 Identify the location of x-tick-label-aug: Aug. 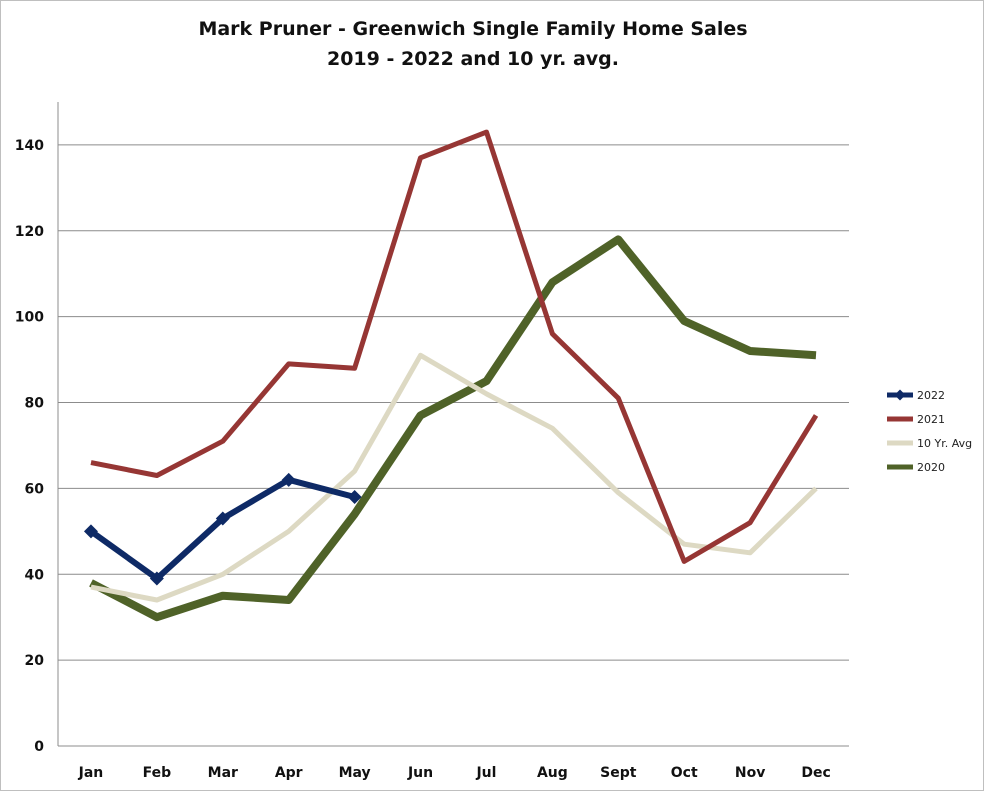
(552, 773).